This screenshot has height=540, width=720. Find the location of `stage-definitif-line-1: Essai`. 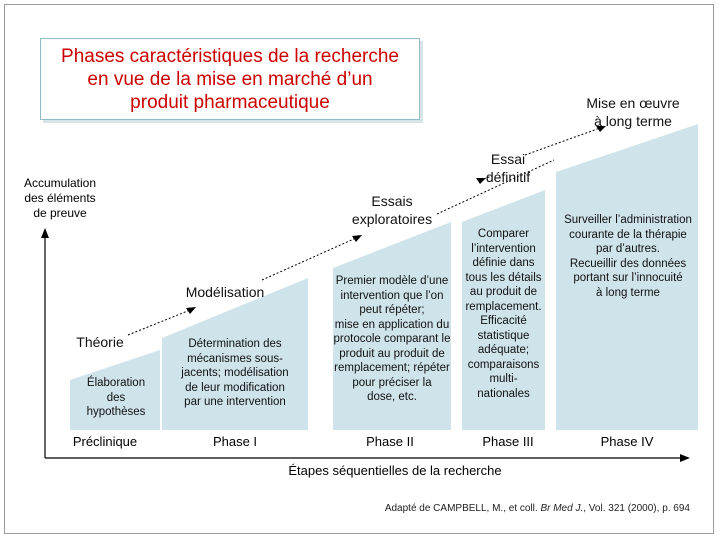

stage-definitif-line-1: Essai is located at coordinates (508, 159).